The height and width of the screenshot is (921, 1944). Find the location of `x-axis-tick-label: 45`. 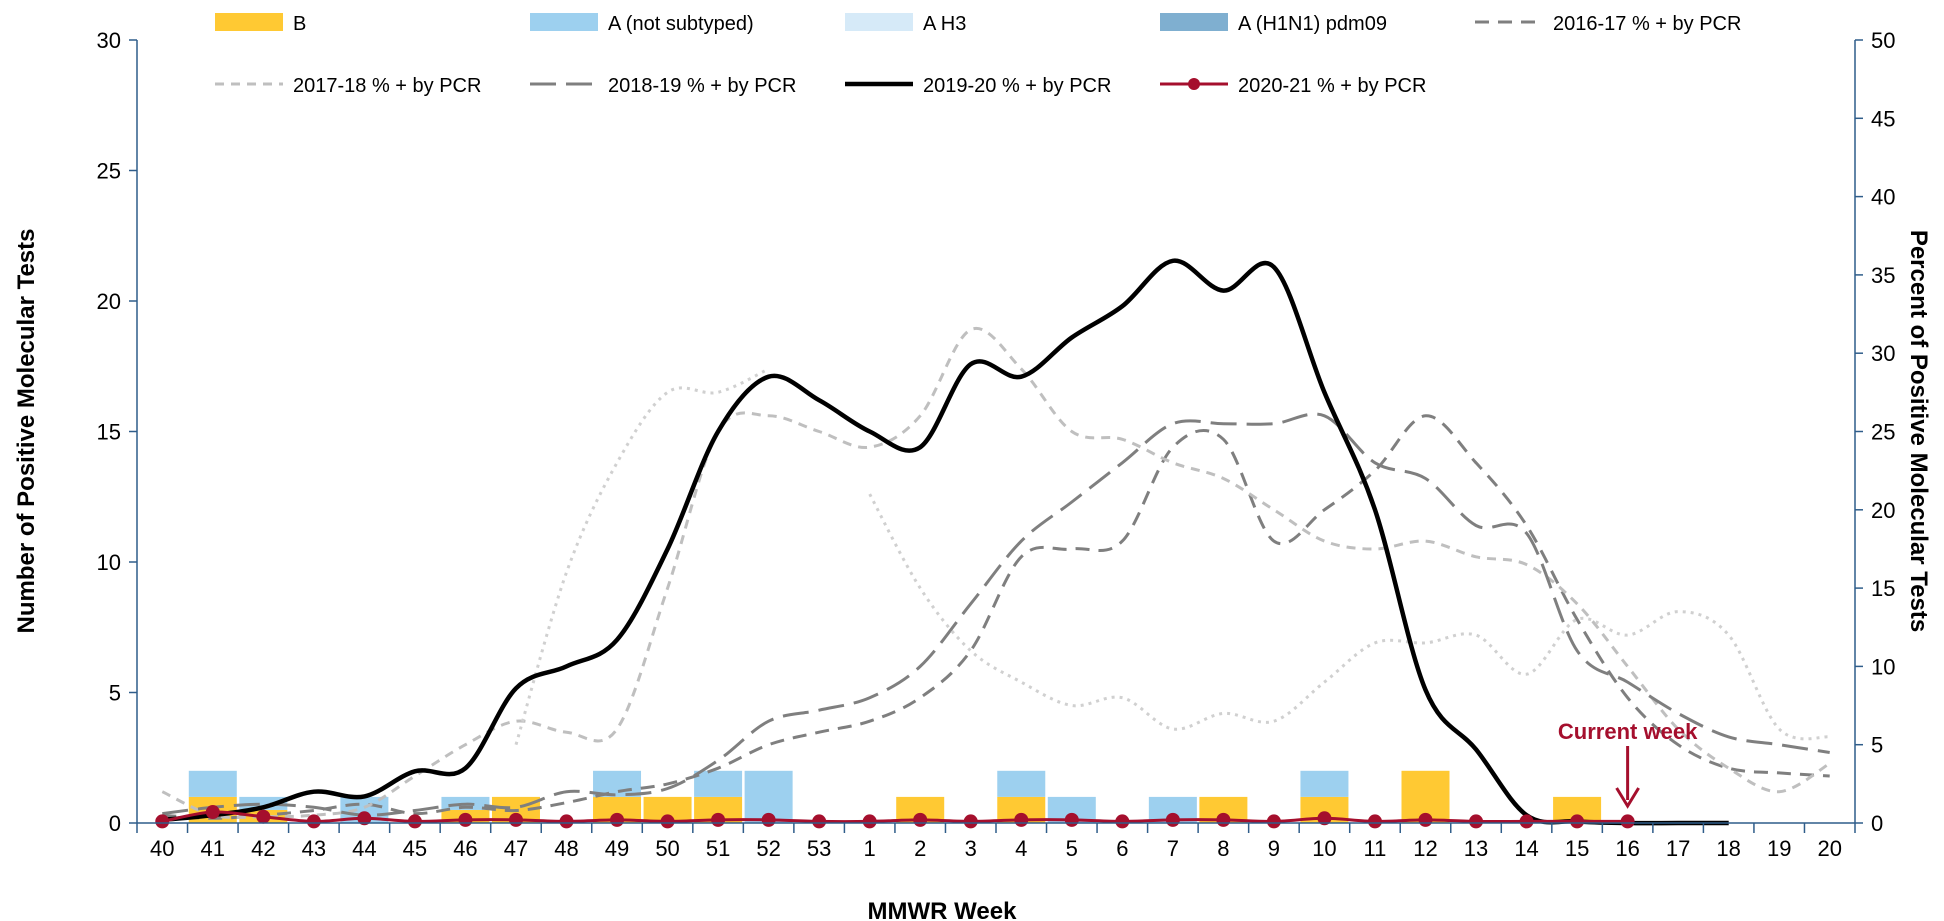

x-axis-tick-label: 45 is located at coordinates (415, 848).